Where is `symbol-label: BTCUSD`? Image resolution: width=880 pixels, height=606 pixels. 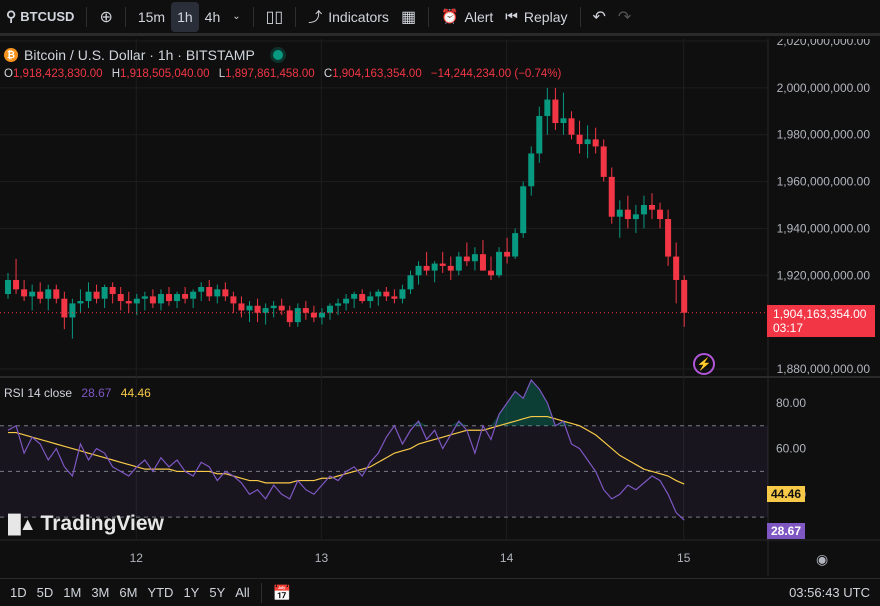 symbol-label: BTCUSD is located at coordinates (47, 16).